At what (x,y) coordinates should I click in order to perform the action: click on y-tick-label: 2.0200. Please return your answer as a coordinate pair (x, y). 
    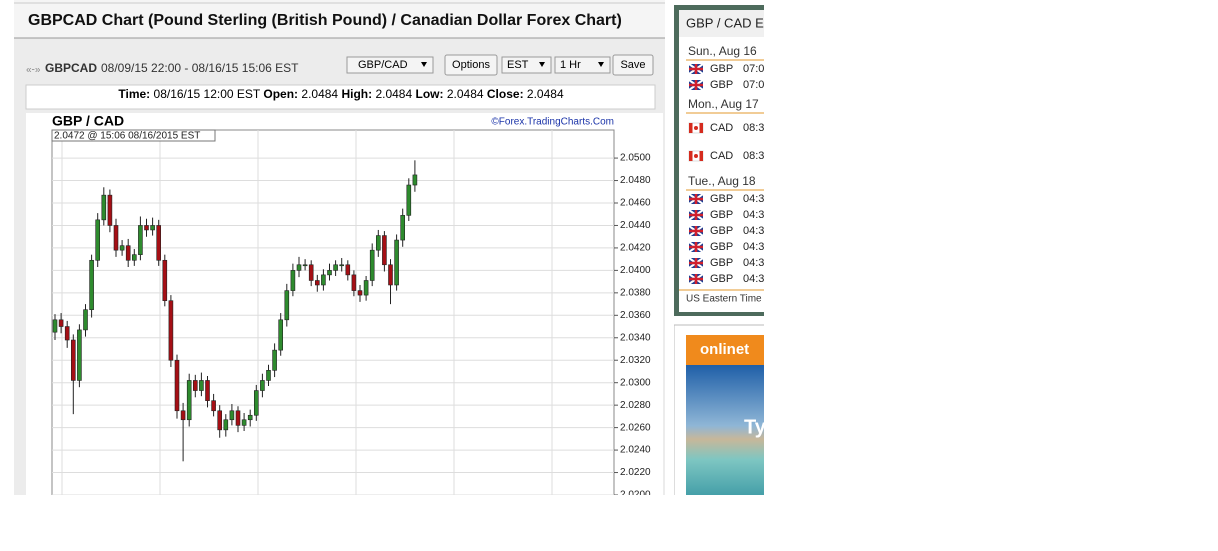
    Looking at the image, I should click on (635, 495).